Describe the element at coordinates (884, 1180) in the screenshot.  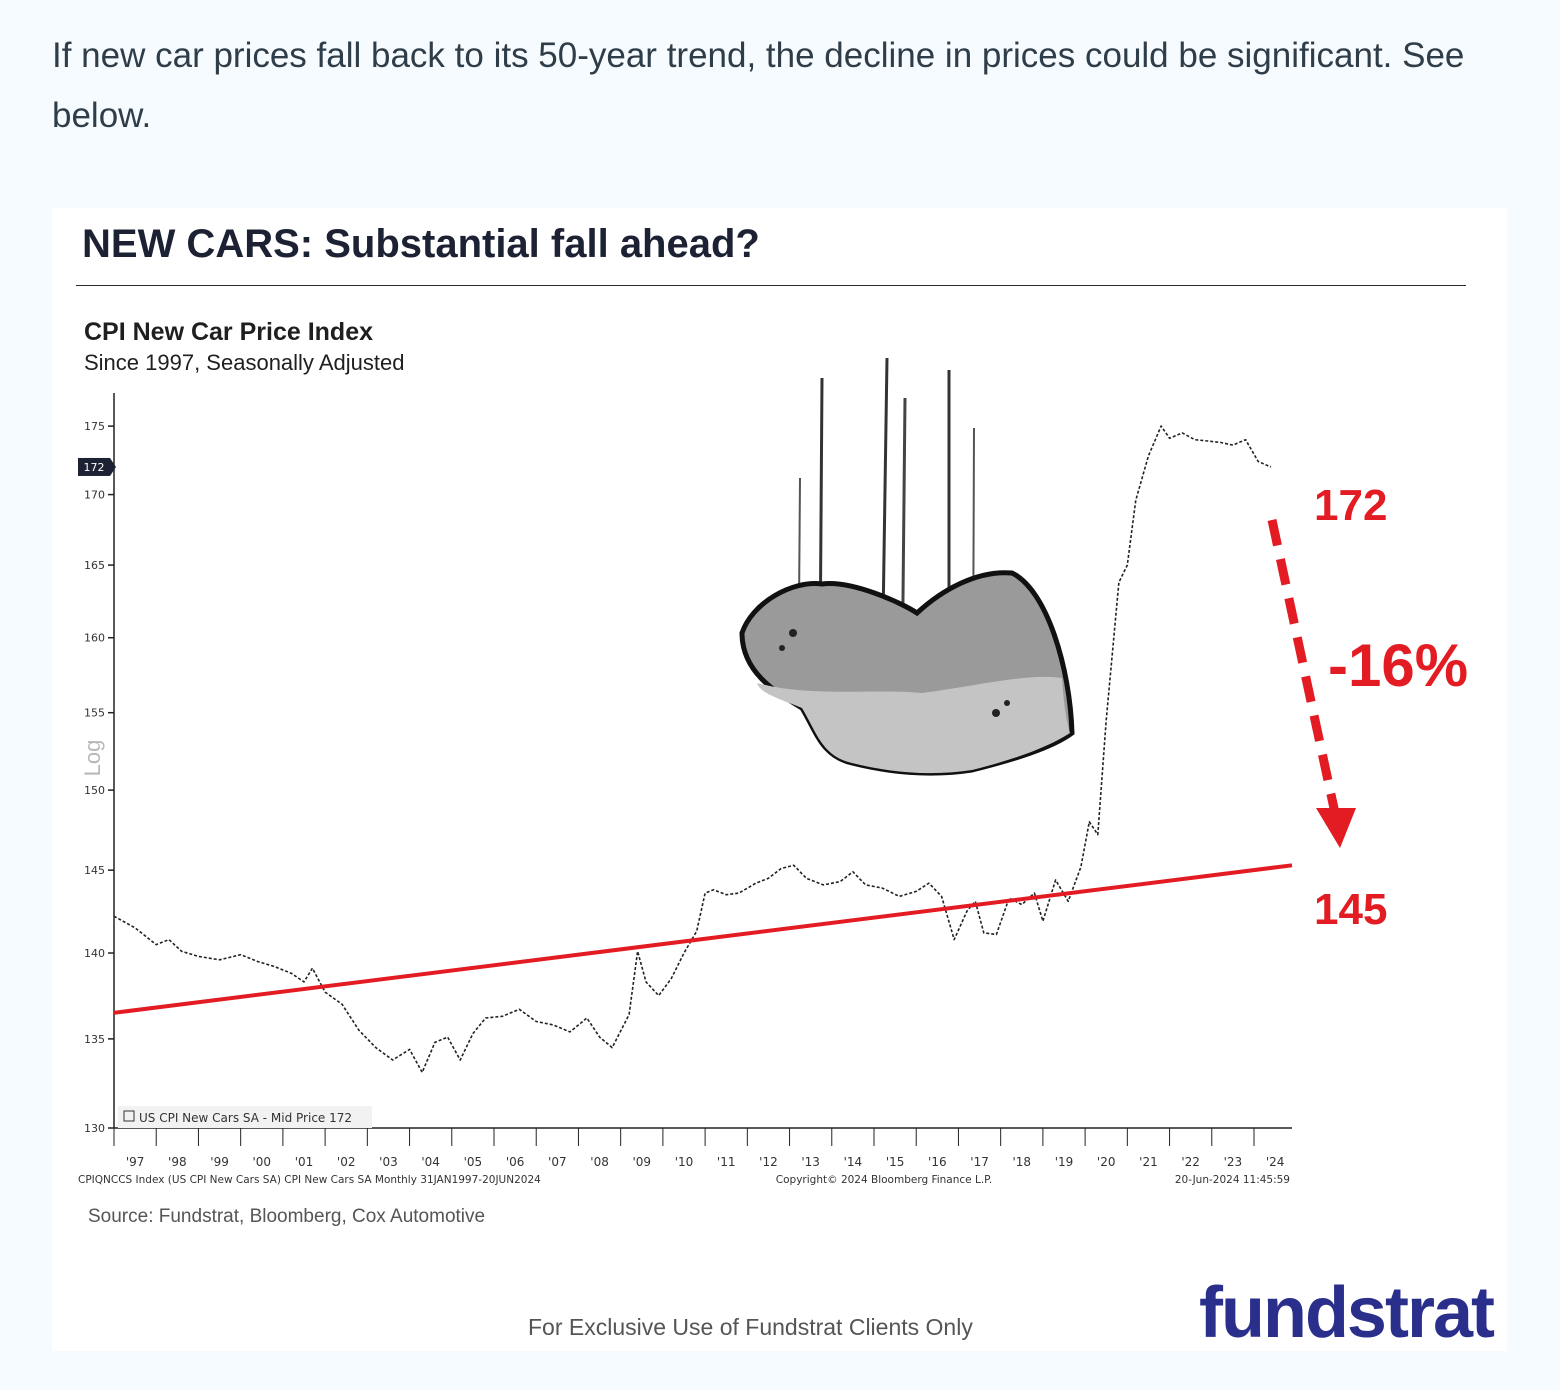
I see `bloomberg-footer-center: Copyright© 2024 Bloomberg Finance L.P.` at that location.